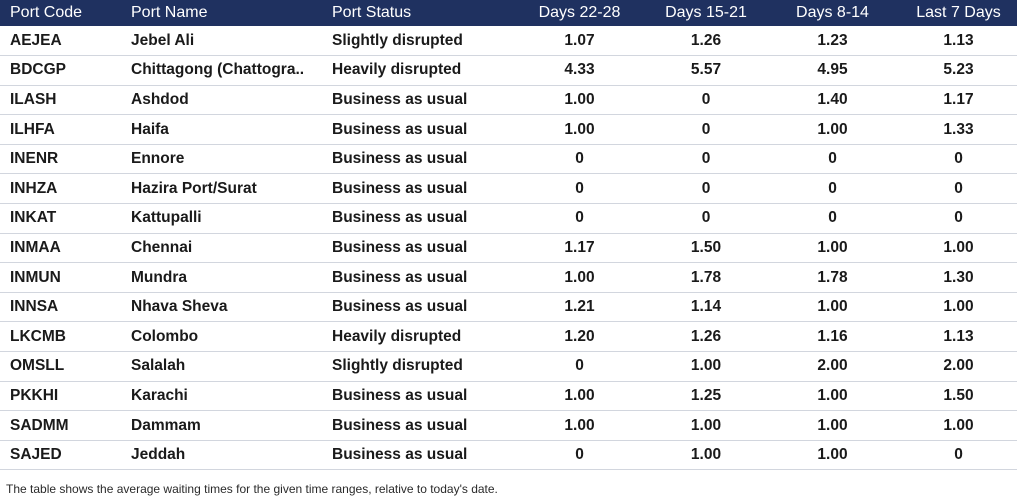 This screenshot has width=1017, height=500. What do you see at coordinates (958, 366) in the screenshot?
I see `last-7-days-cell: 2.00` at bounding box center [958, 366].